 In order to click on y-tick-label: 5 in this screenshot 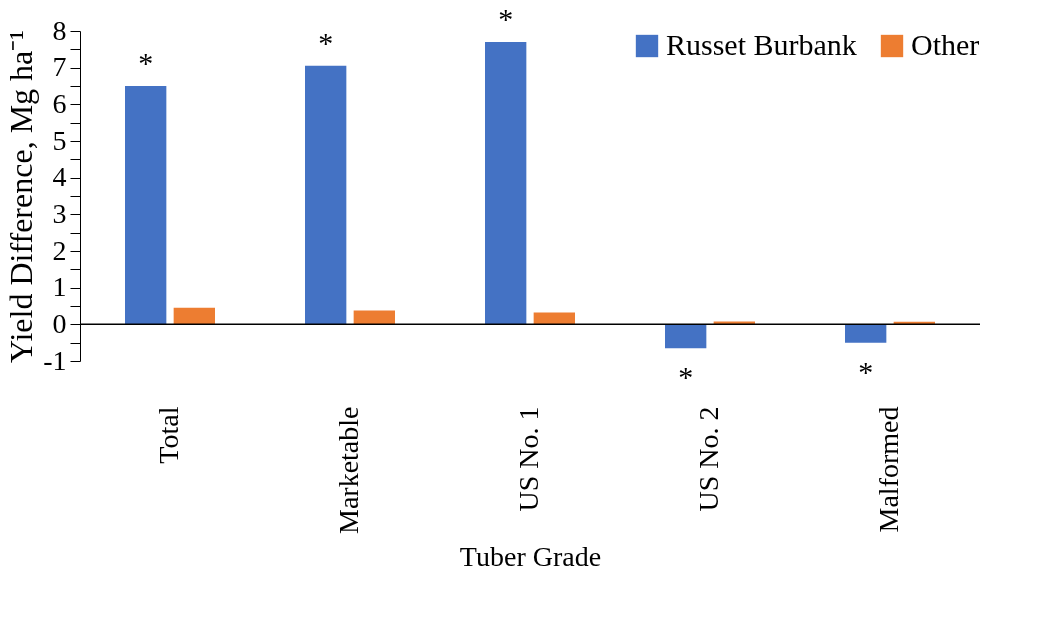, I will do `click(59, 140)`.